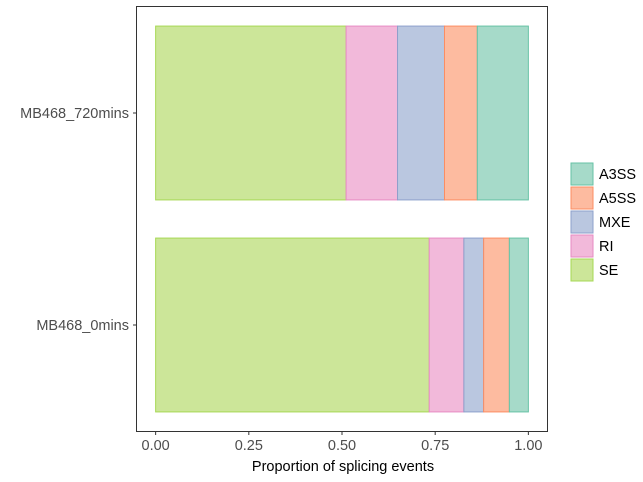 This screenshot has height=482, width=643. I want to click on x-tick-label: 0.75, so click(435, 446).